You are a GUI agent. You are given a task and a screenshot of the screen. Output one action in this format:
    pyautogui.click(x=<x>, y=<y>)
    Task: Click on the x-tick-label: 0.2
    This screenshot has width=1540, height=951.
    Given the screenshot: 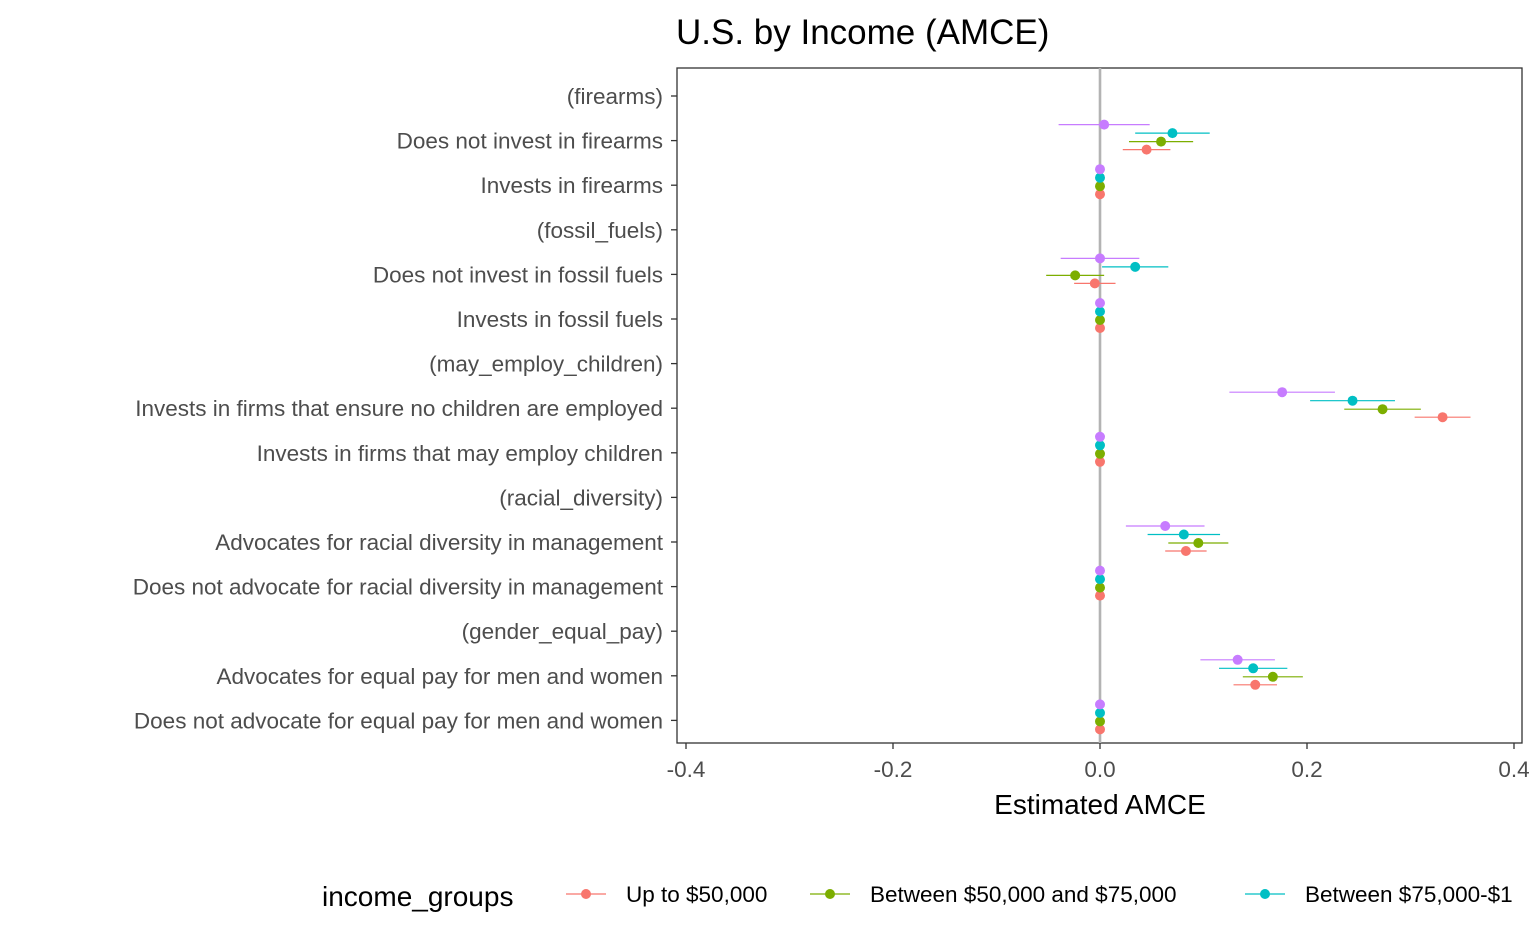 What is the action you would take?
    pyautogui.click(x=1306, y=769)
    